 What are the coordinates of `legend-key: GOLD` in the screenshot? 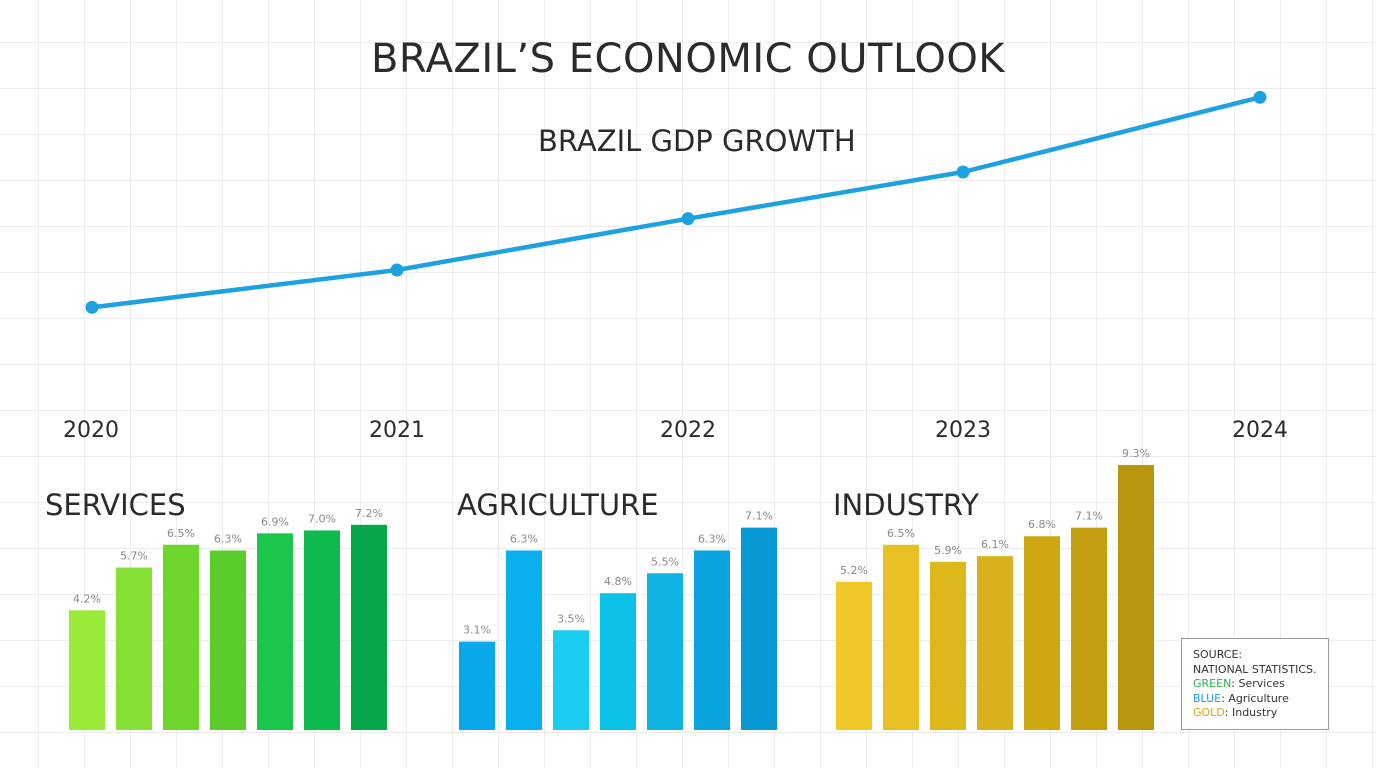 It's located at (1209, 713).